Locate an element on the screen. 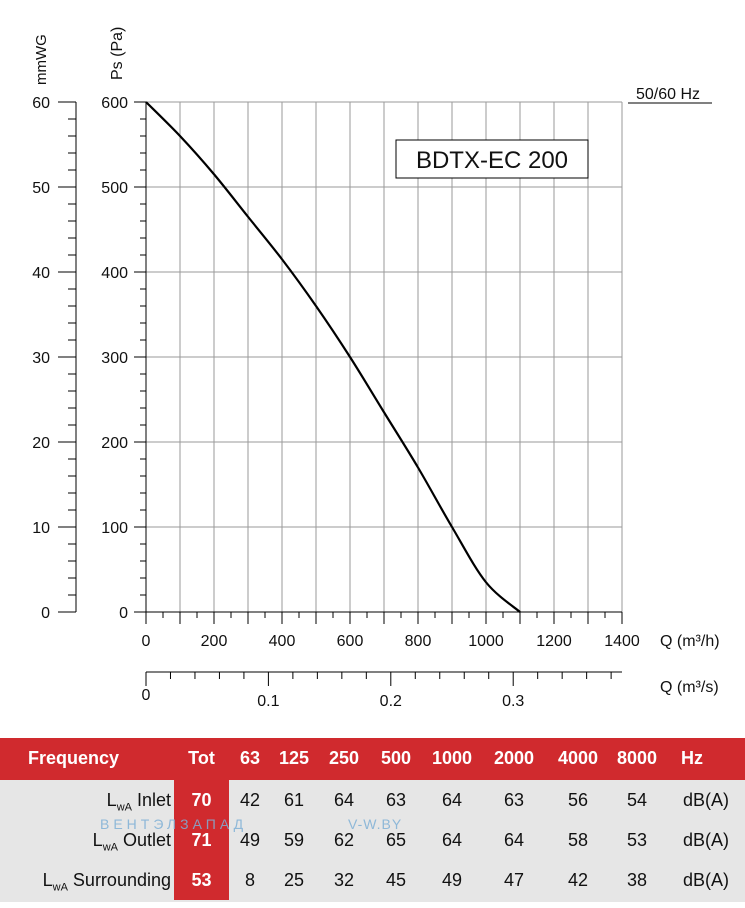 This screenshot has height=908, width=745. table-cell: 53 is located at coordinates (637, 840).